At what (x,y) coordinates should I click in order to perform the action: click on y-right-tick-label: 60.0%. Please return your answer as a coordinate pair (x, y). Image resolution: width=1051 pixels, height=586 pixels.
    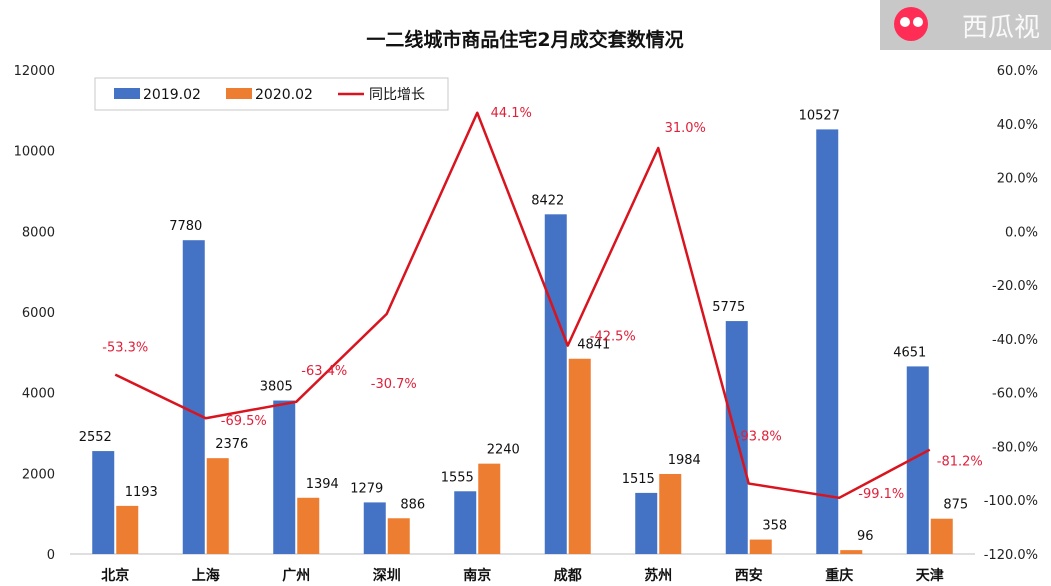
    Looking at the image, I should click on (1017, 71).